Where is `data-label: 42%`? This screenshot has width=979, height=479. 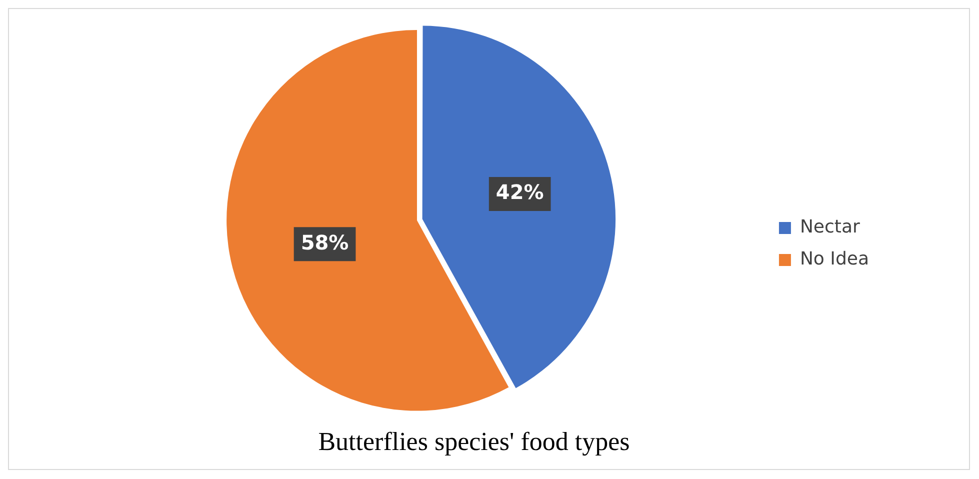
data-label: 42% is located at coordinates (520, 192).